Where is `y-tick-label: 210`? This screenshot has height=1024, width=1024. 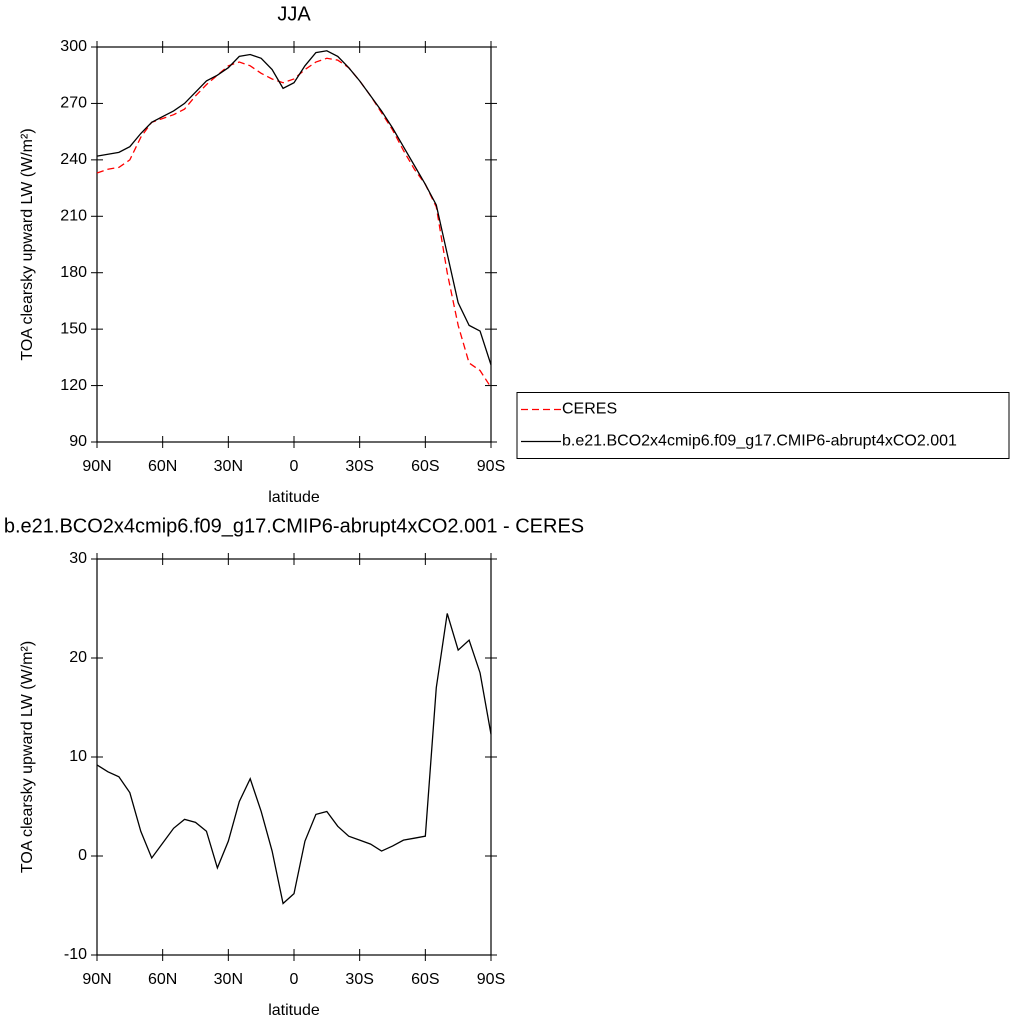
y-tick-label: 210 is located at coordinates (73, 216).